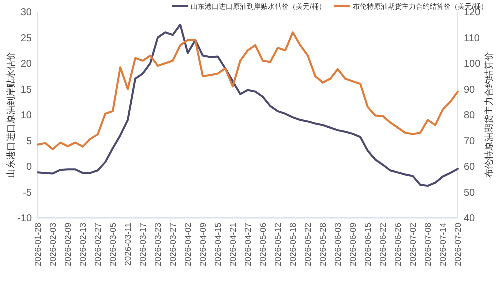 The image size is (500, 287). Describe the element at coordinates (428, 244) in the screenshot. I see `x-tick-label: 2026-07-08` at that location.